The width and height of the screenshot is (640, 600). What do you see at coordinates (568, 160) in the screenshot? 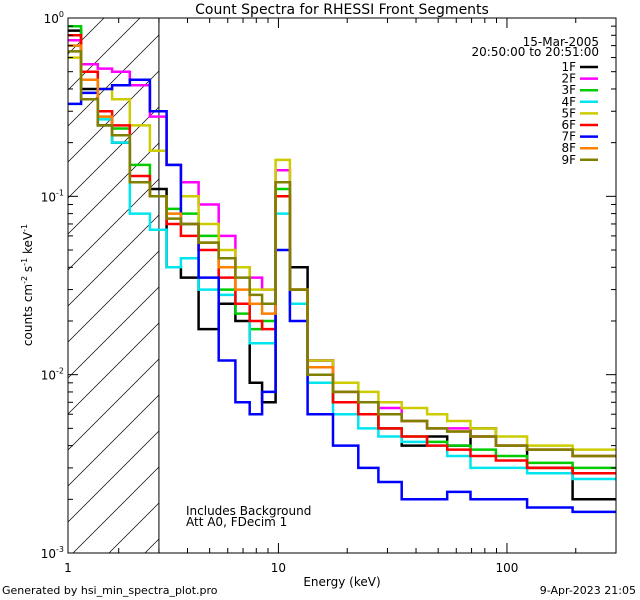
I see `legend-label-9F: 9F` at bounding box center [568, 160].